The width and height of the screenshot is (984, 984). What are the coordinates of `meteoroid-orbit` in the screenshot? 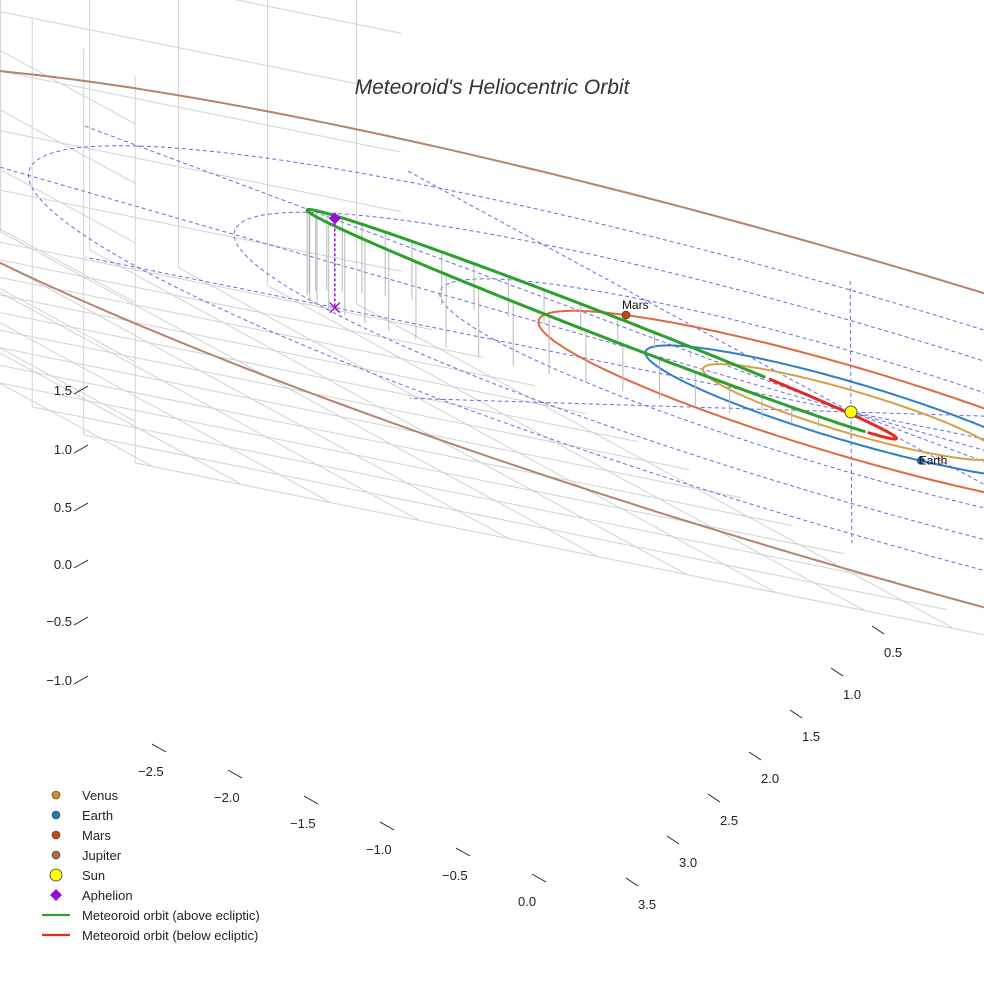 It's located at (601, 324).